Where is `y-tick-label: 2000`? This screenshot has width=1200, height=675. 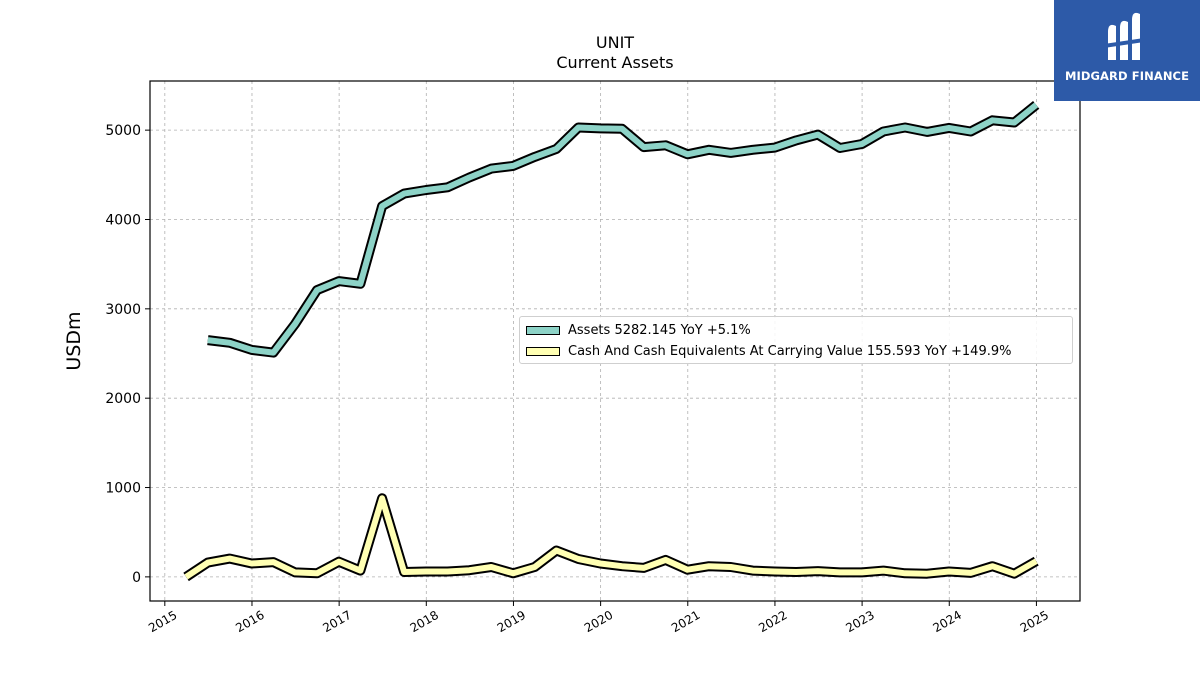 y-tick-label: 2000 is located at coordinates (123, 399).